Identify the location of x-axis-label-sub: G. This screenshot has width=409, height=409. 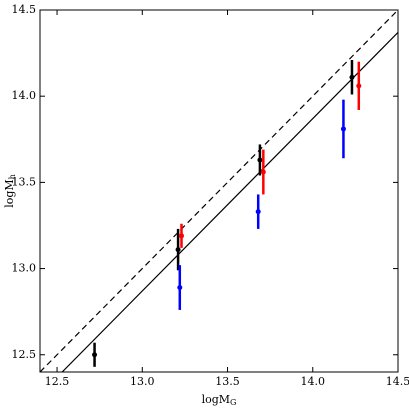
(233, 402).